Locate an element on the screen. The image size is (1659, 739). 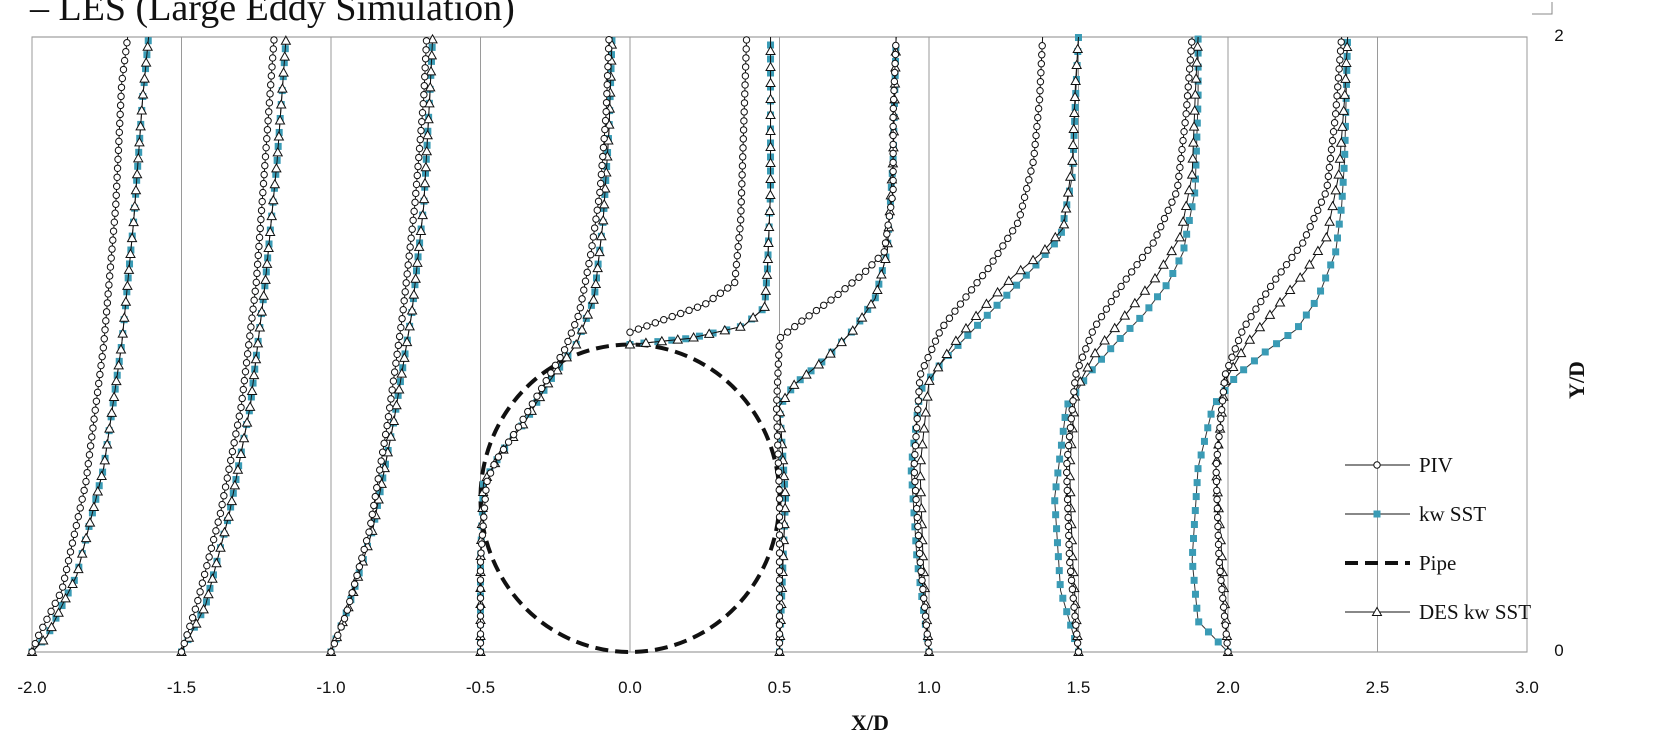
axis-corner is located at coordinates (1542, 8).